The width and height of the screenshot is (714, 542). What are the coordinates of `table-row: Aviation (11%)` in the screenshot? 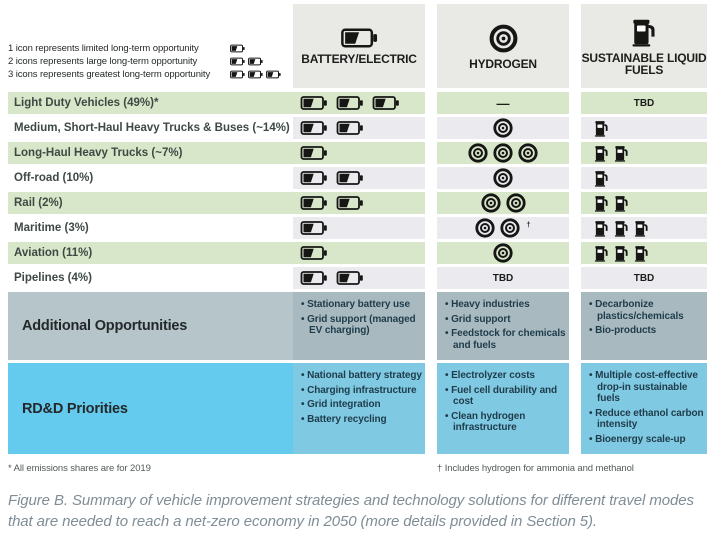 It's located at (357, 253).